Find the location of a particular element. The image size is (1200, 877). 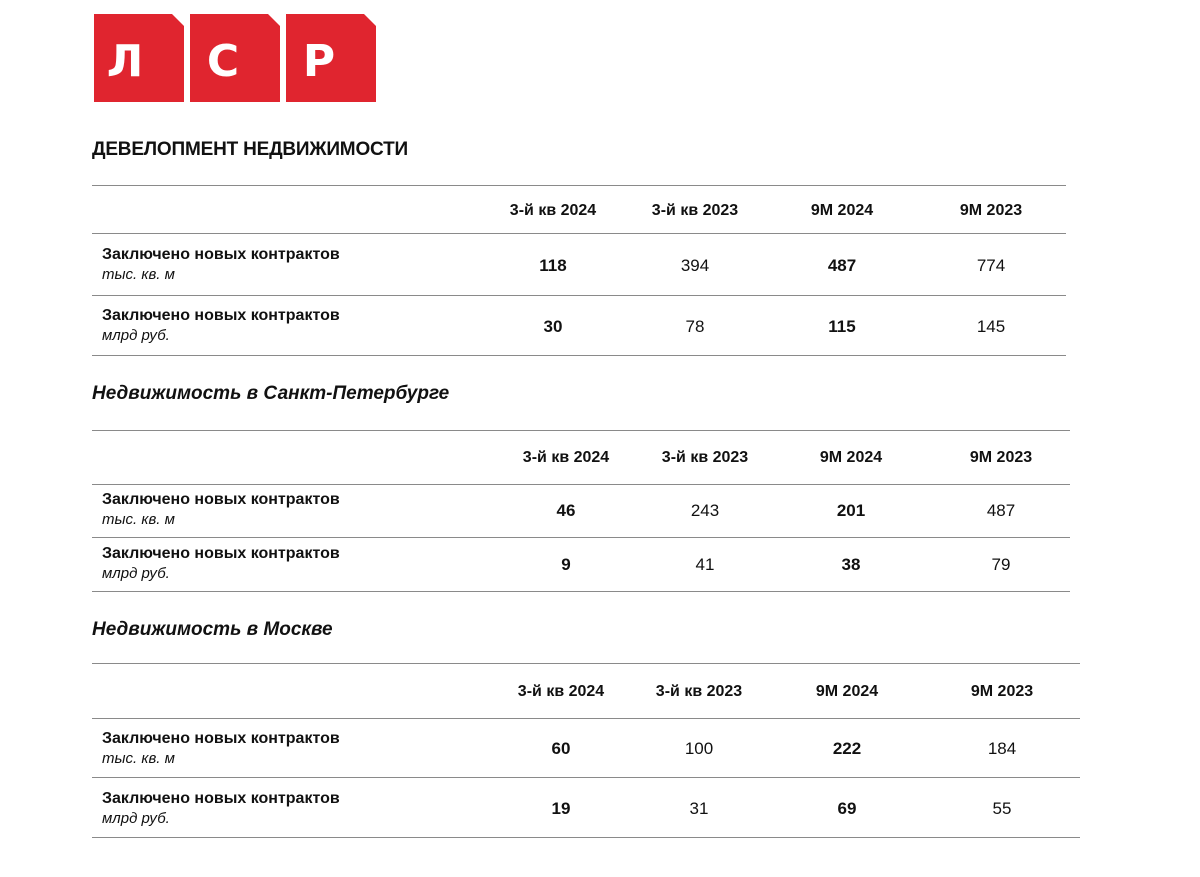

table-cell: 222 is located at coordinates (847, 748).